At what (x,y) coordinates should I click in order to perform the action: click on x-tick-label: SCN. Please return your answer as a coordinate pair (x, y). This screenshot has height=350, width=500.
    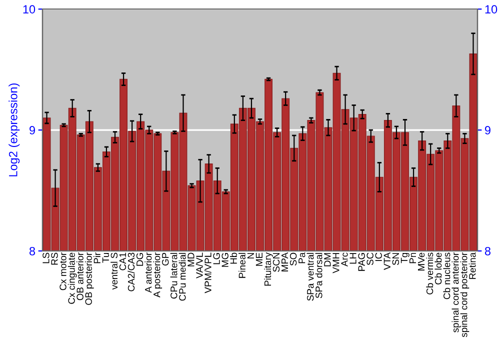
    Looking at the image, I should click on (276, 262).